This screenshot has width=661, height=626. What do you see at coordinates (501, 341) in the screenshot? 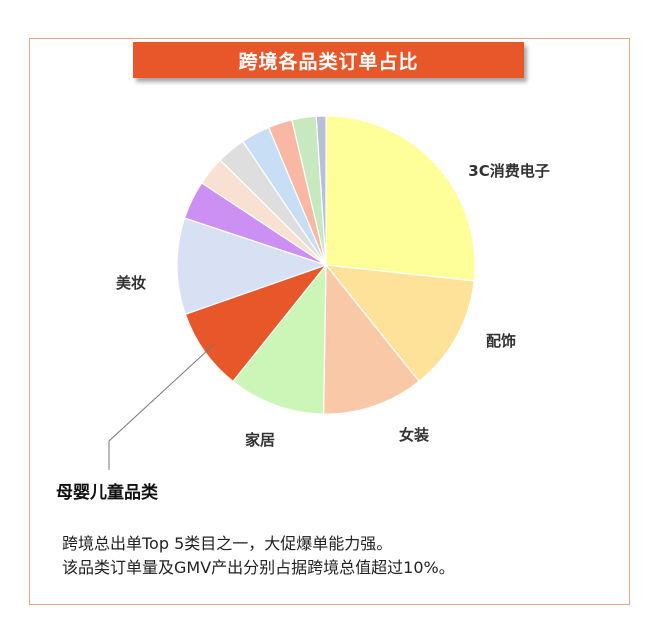
I see `slice-label: 配饰` at bounding box center [501, 341].